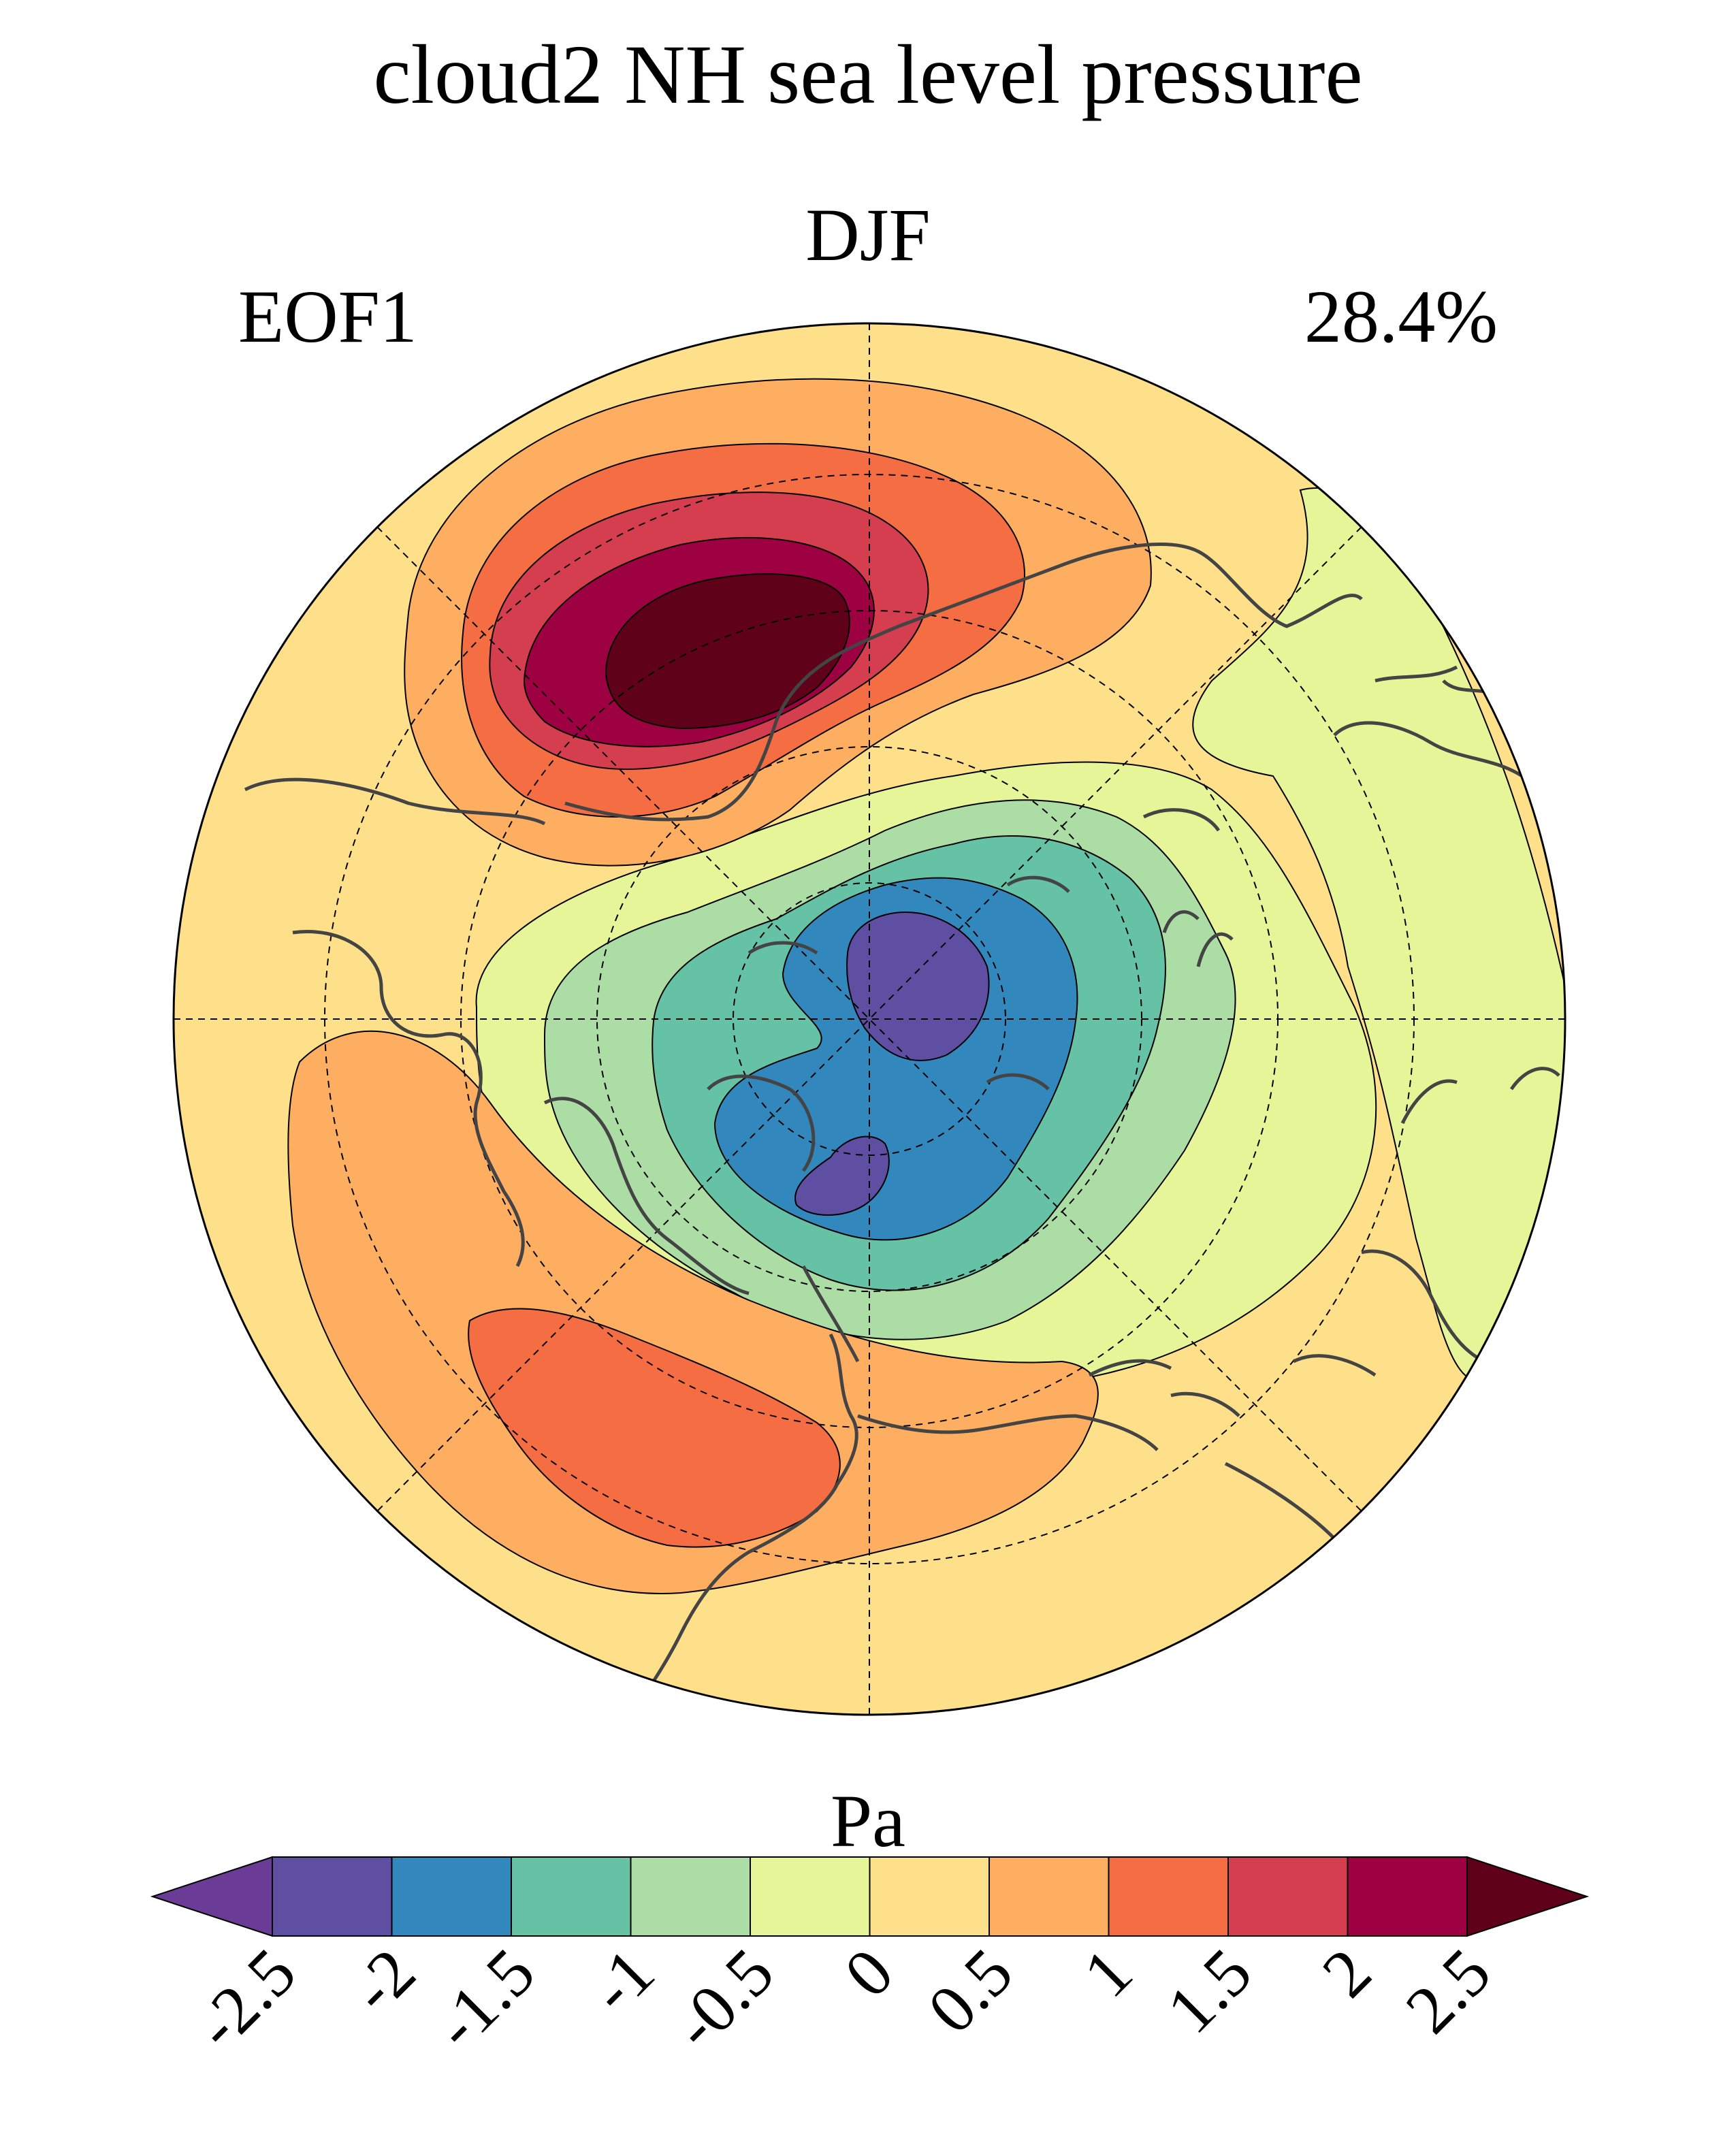 The height and width of the screenshot is (2130, 1736). Describe the element at coordinates (1448, 1991) in the screenshot. I see `colorbar-tick-label: 2.5` at that location.